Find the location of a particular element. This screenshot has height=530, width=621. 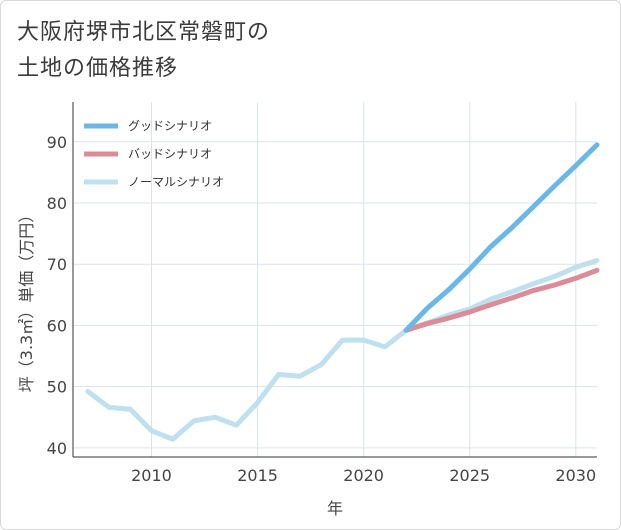

y-tick-labels: 40 50 60 70 80 90 is located at coordinates (57, 295).